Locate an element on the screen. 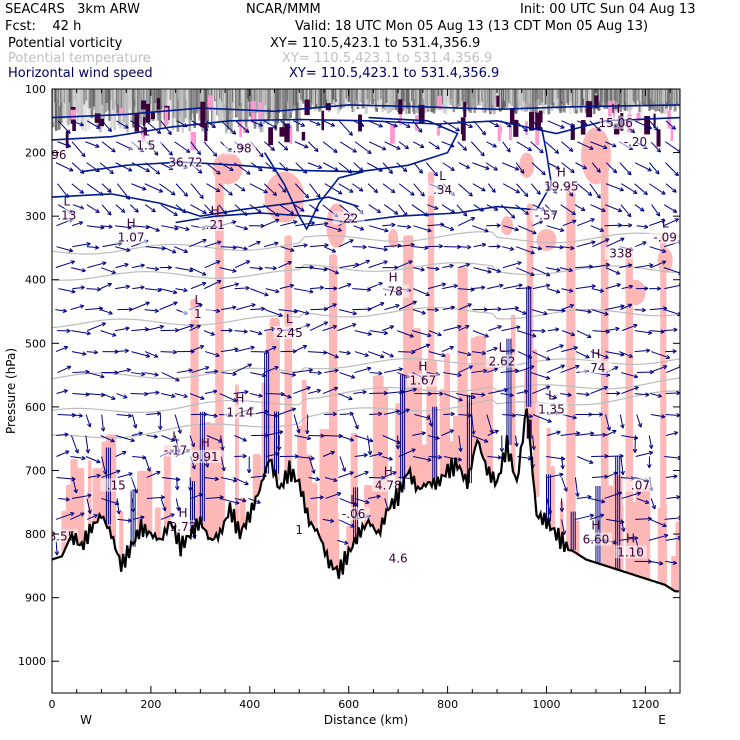  contour-value-label: 4.6 is located at coordinates (398, 559).